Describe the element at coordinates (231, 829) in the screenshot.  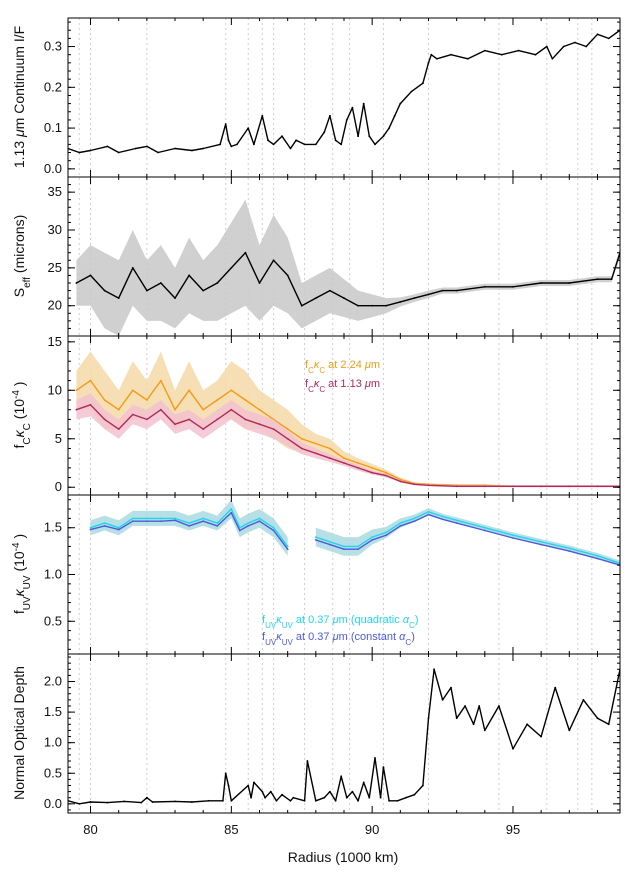
I see `x-tick-label: 85` at that location.